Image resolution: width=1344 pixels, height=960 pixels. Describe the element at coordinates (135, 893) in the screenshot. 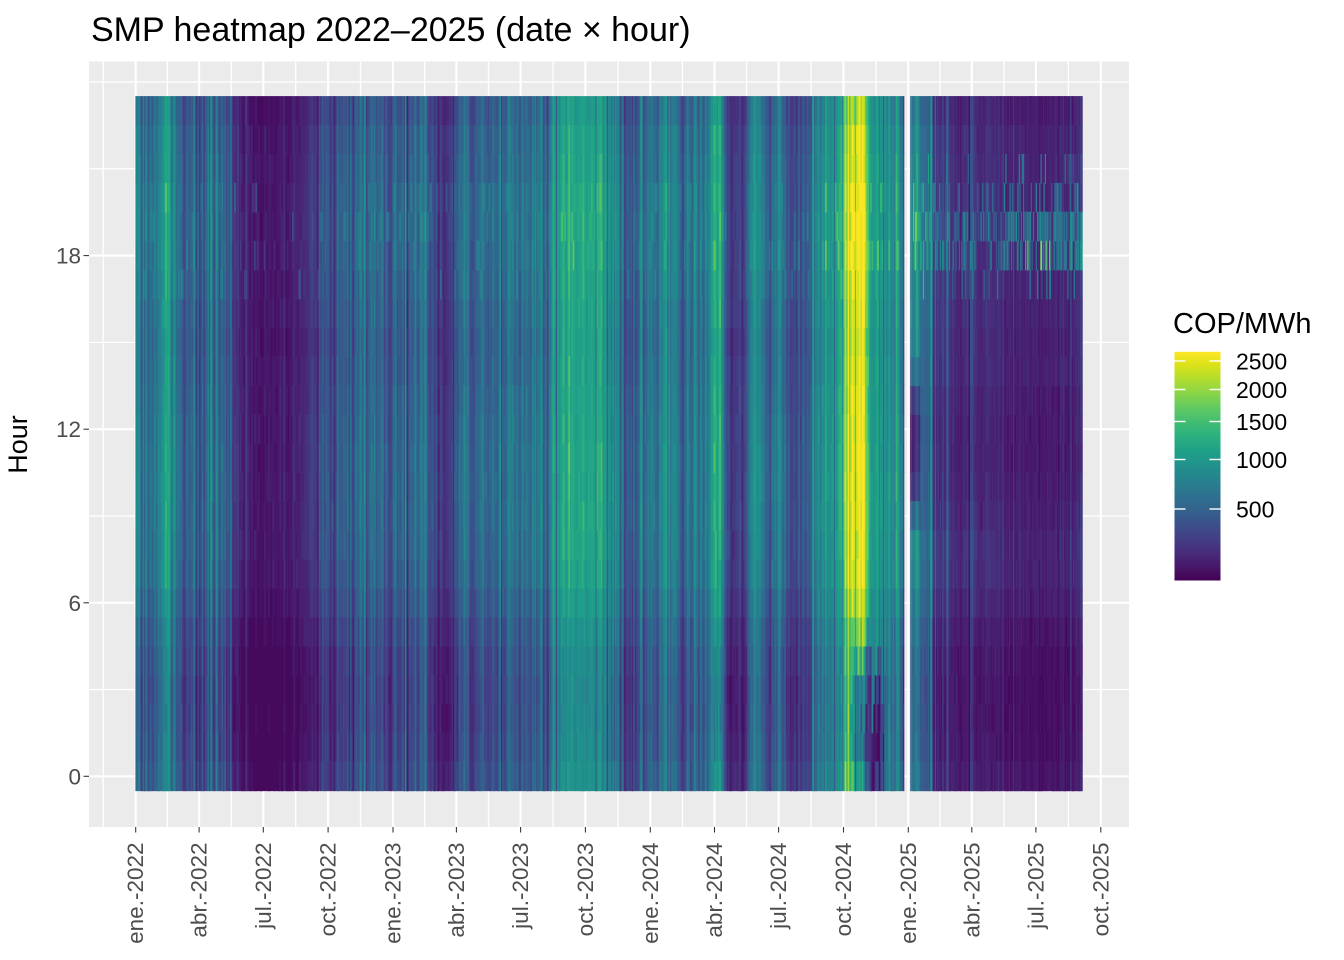

I see `svg-text: ene.-2022` at that location.